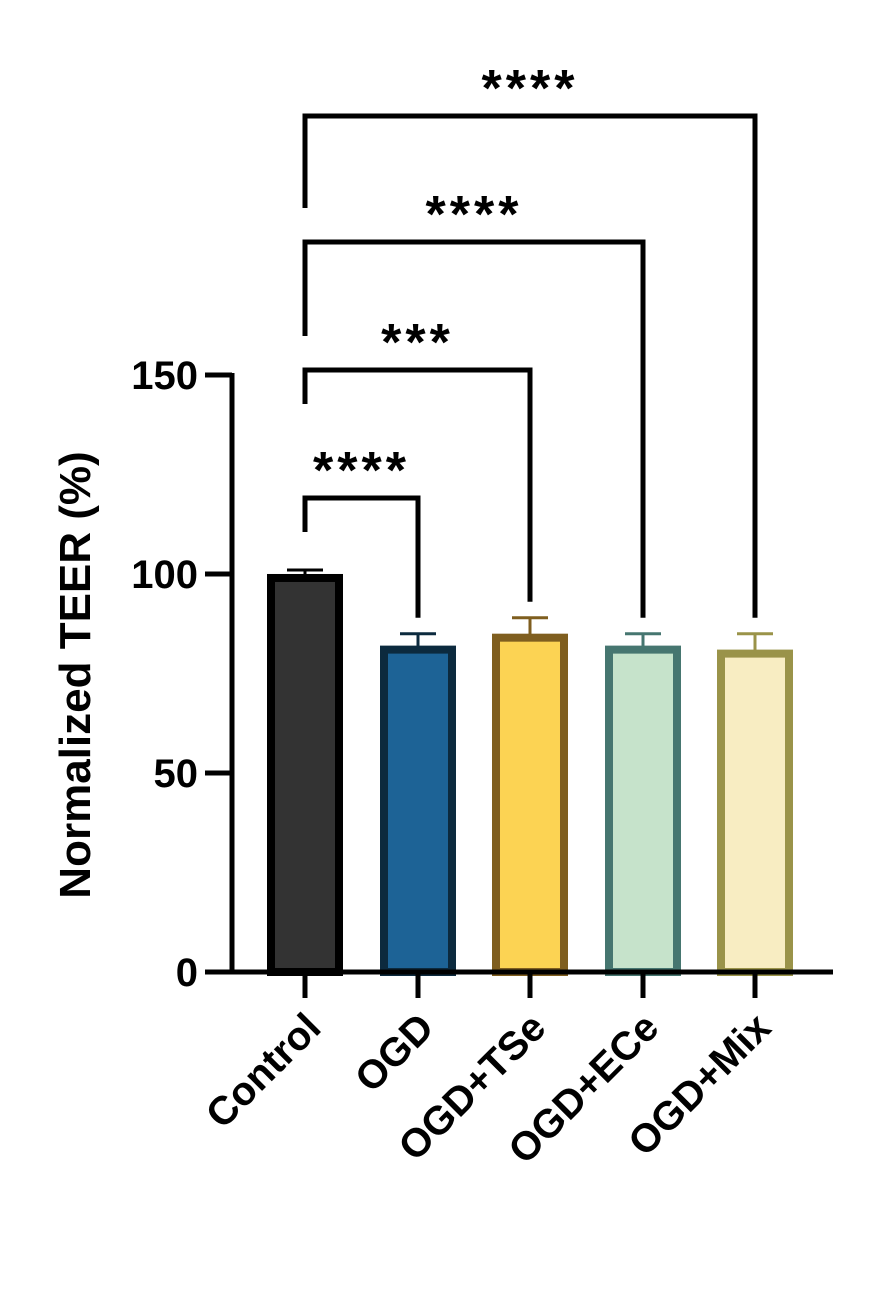 This screenshot has height=1316, width=876. Describe the element at coordinates (164, 376) in the screenshot. I see `y-tick-label-3: 150` at that location.